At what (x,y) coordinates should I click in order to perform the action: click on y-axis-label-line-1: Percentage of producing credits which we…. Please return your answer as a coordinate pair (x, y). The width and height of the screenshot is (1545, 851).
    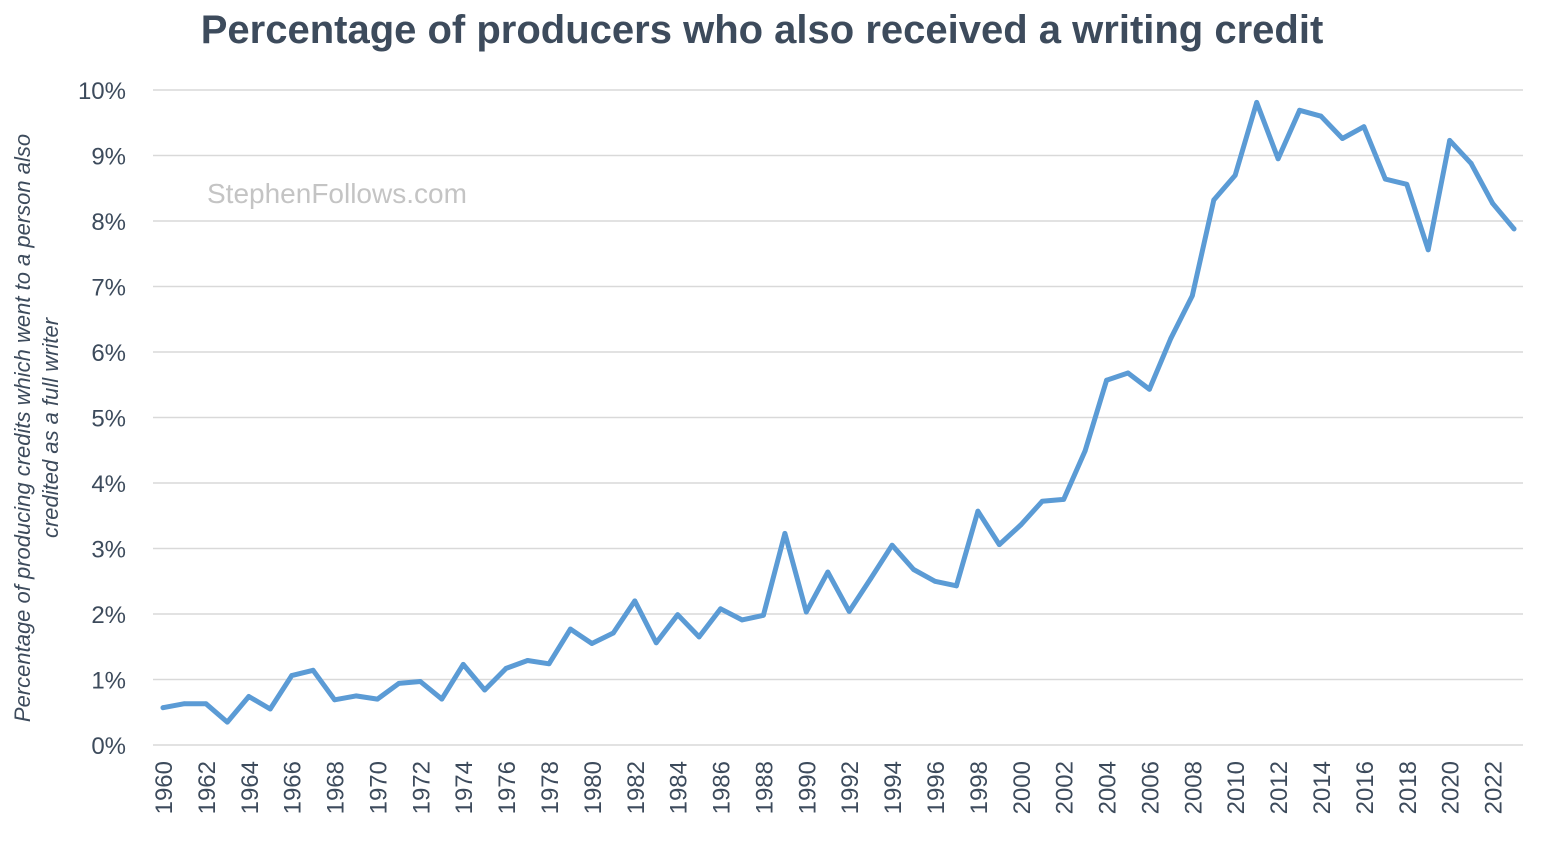
    Looking at the image, I should click on (22, 428).